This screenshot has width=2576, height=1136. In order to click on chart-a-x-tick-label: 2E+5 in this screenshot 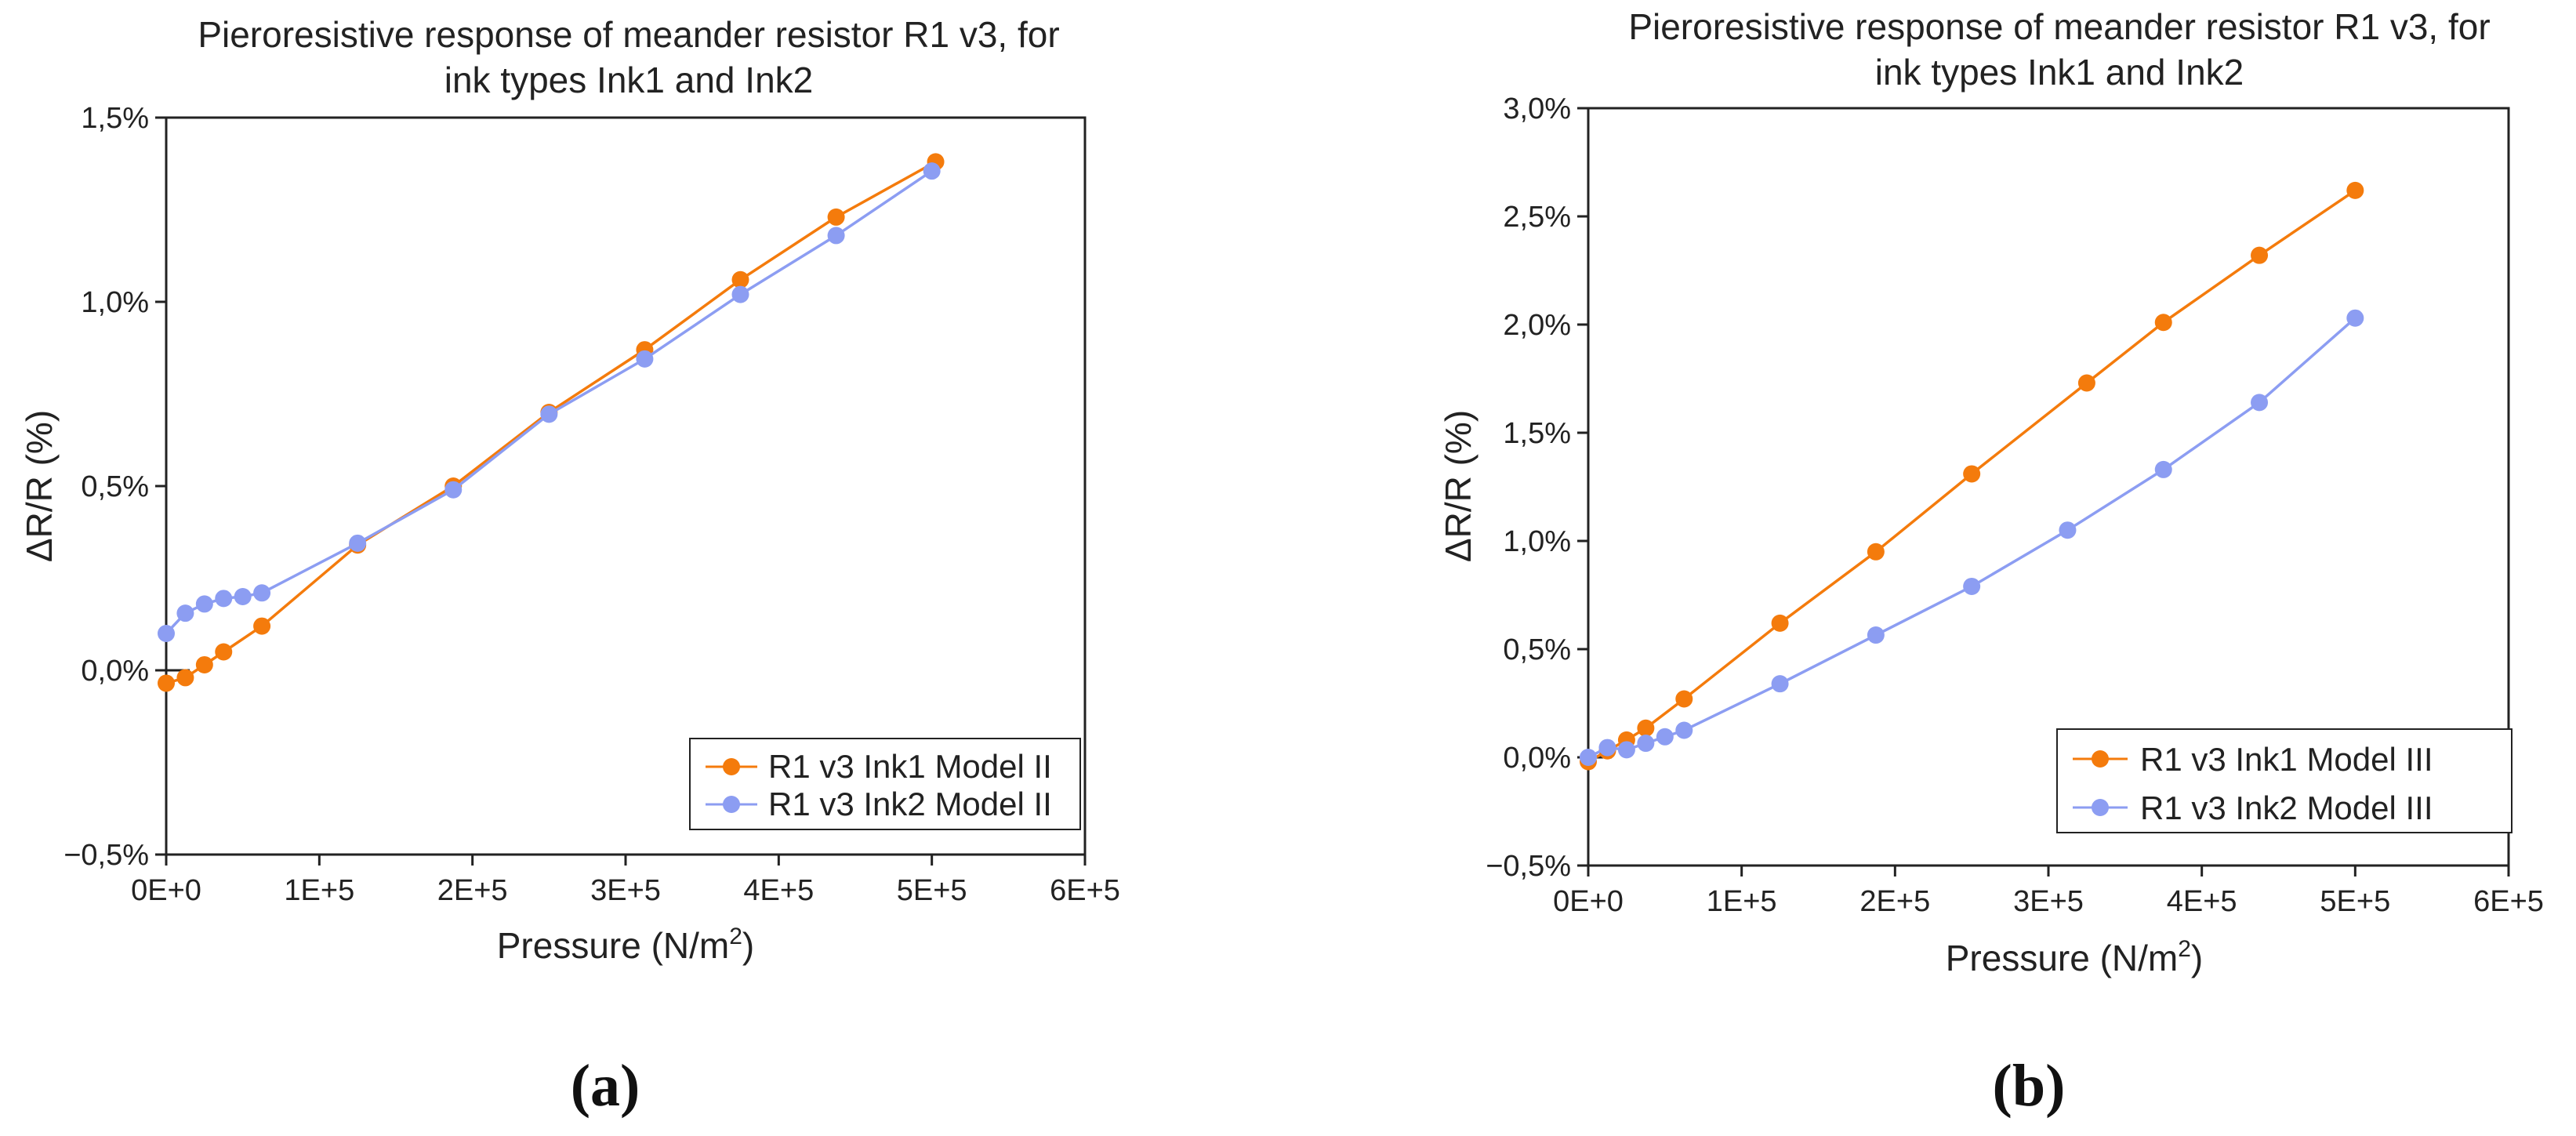, I will do `click(473, 891)`.